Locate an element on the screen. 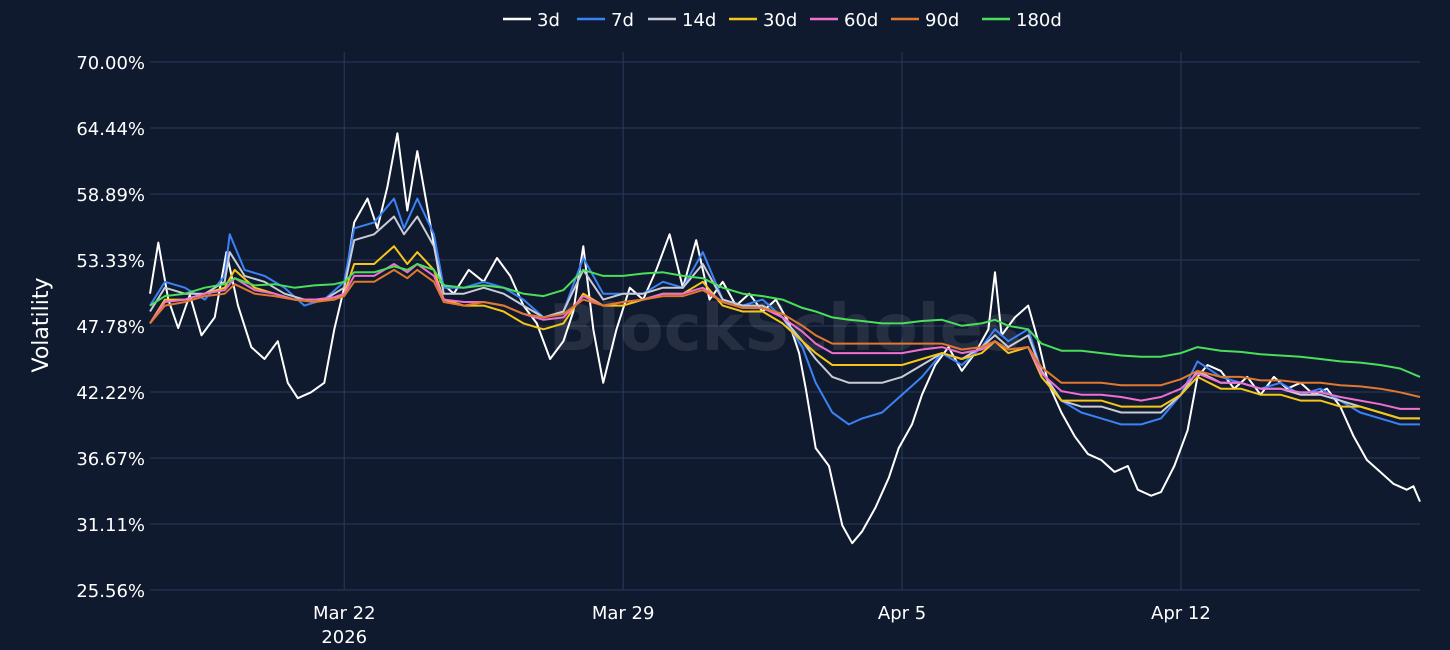  x-tick-label: Apr 12 is located at coordinates (1181, 613).